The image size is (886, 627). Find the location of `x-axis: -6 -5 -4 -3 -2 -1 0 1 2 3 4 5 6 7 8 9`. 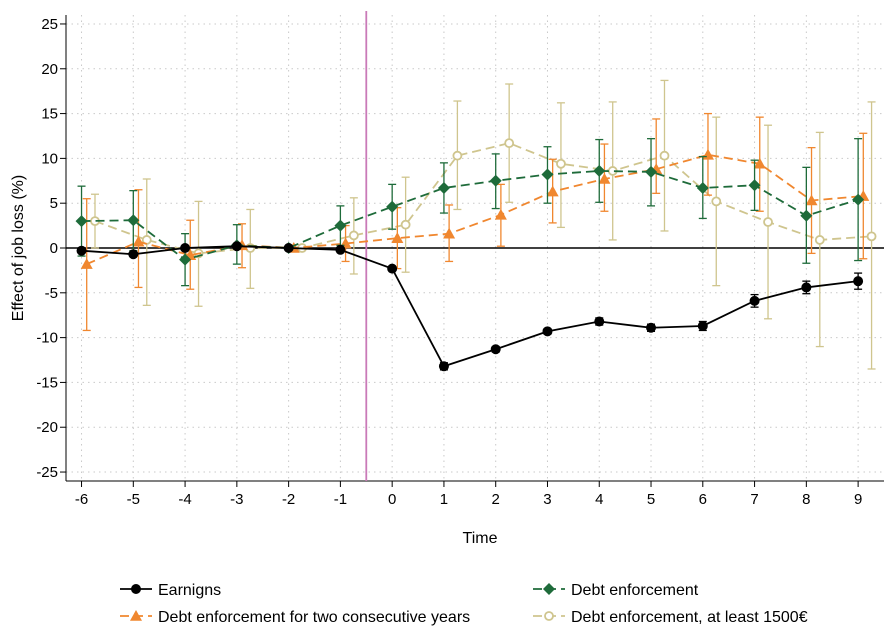

x-axis: -6 -5 -4 -3 -2 -1 0 1 2 3 4 5 6 7 8 9 is located at coordinates (475, 494).